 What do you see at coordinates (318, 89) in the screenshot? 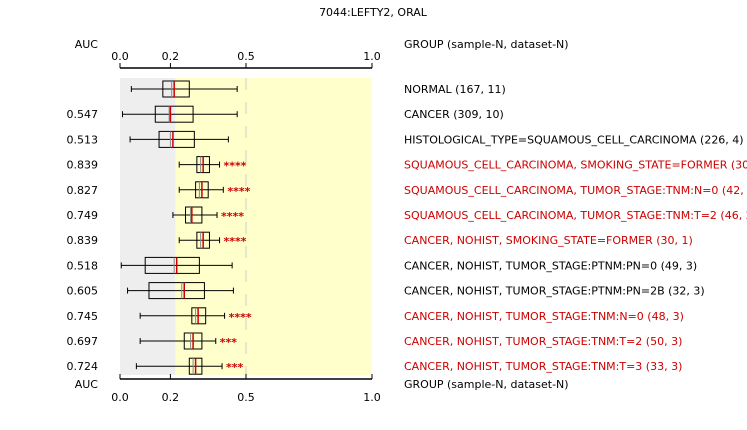
I see `group-row: NORMAL (167, 11)` at bounding box center [318, 89].